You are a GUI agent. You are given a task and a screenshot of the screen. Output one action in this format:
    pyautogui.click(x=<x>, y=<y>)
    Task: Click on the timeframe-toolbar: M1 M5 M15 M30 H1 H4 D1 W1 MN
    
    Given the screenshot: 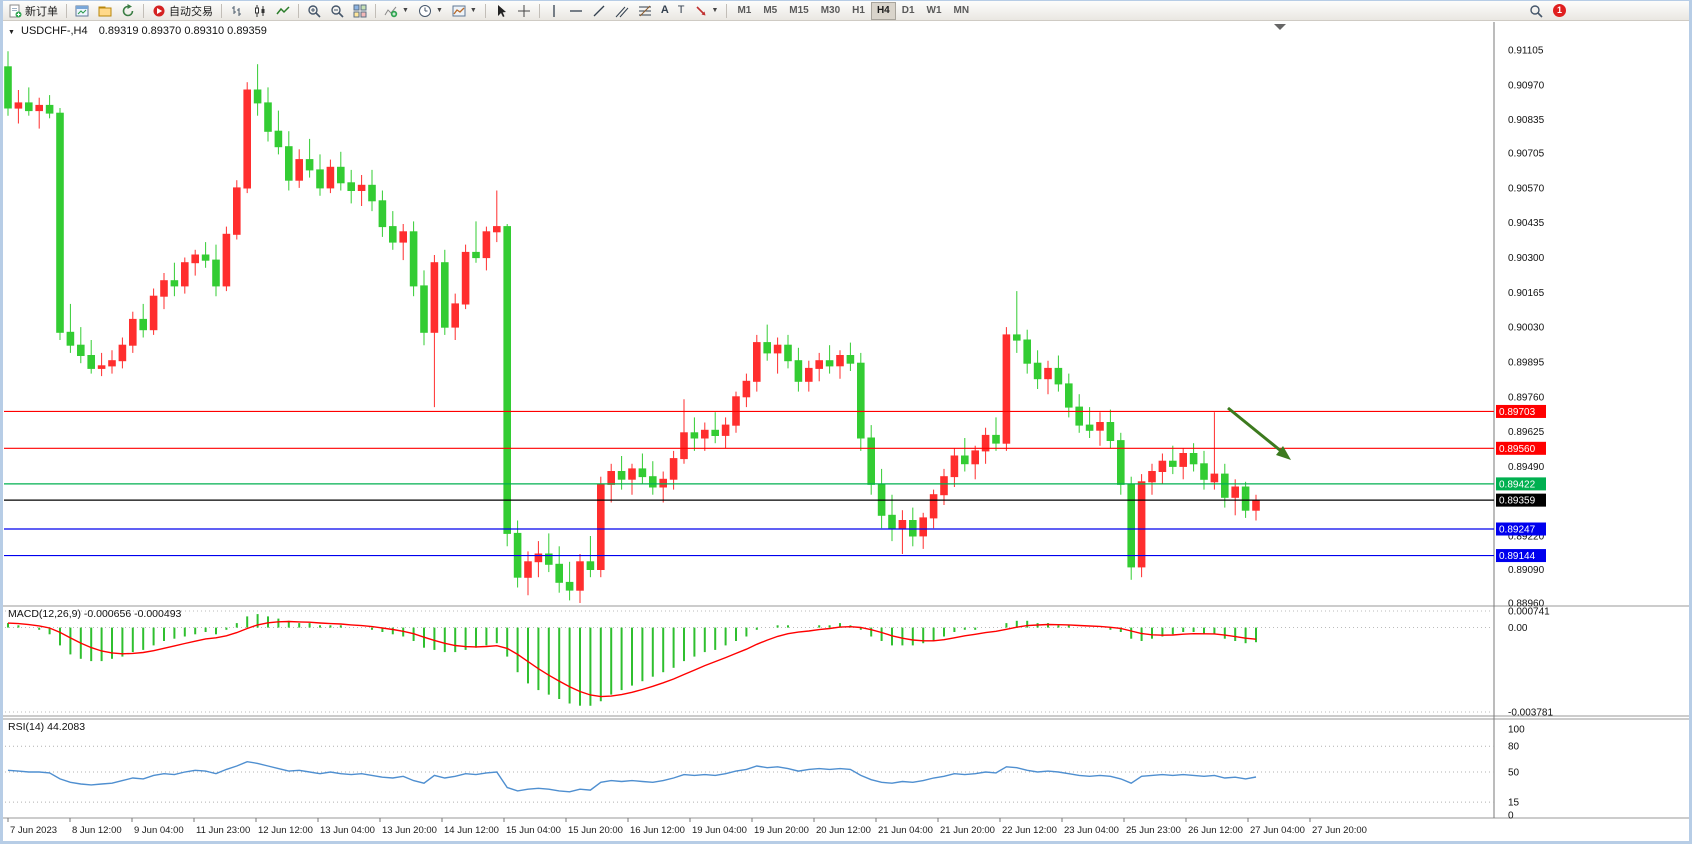 What is the action you would take?
    pyautogui.click(x=853, y=10)
    